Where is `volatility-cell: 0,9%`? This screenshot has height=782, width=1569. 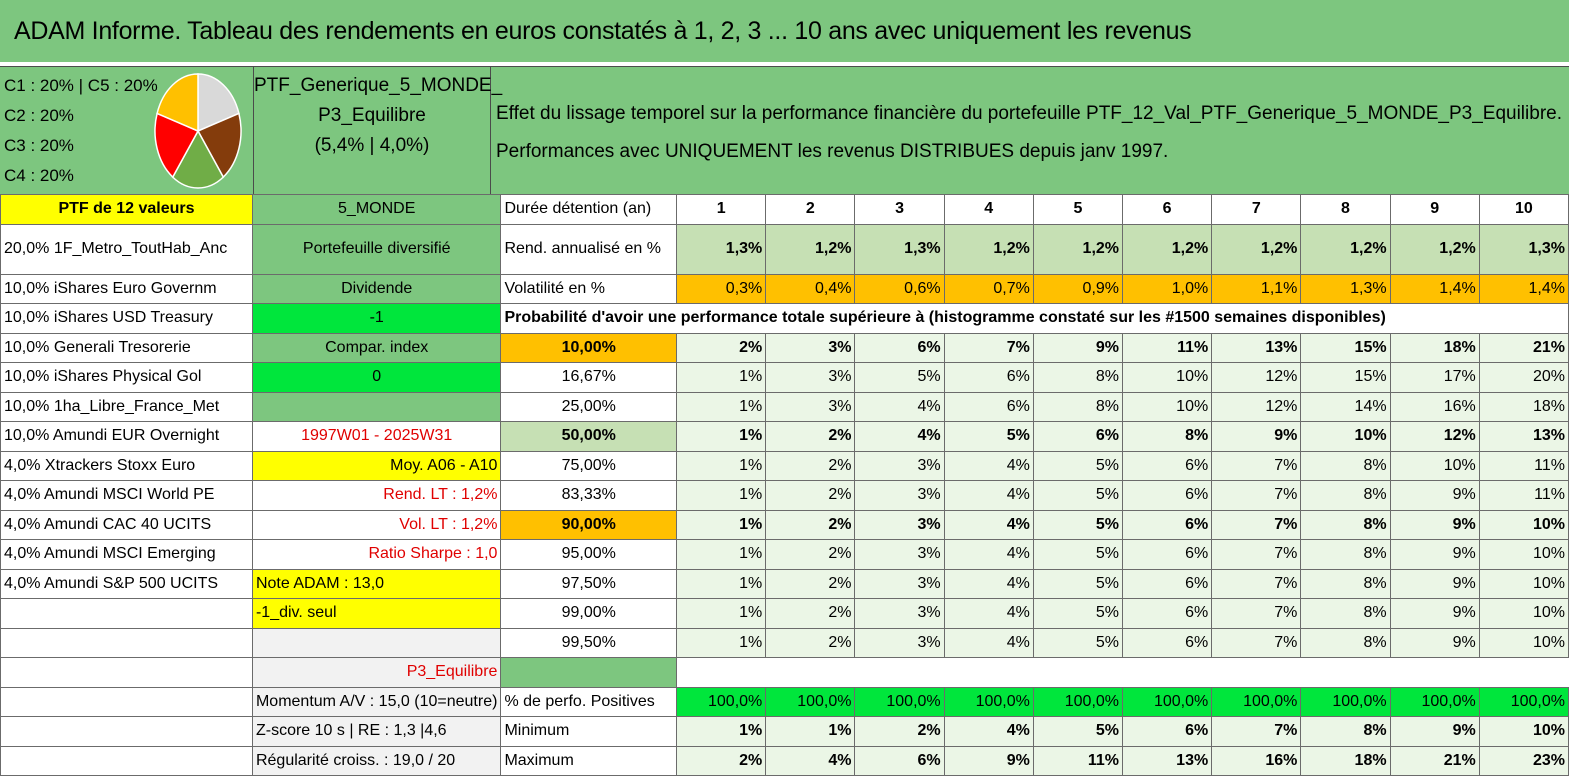 volatility-cell: 0,9% is located at coordinates (1078, 288).